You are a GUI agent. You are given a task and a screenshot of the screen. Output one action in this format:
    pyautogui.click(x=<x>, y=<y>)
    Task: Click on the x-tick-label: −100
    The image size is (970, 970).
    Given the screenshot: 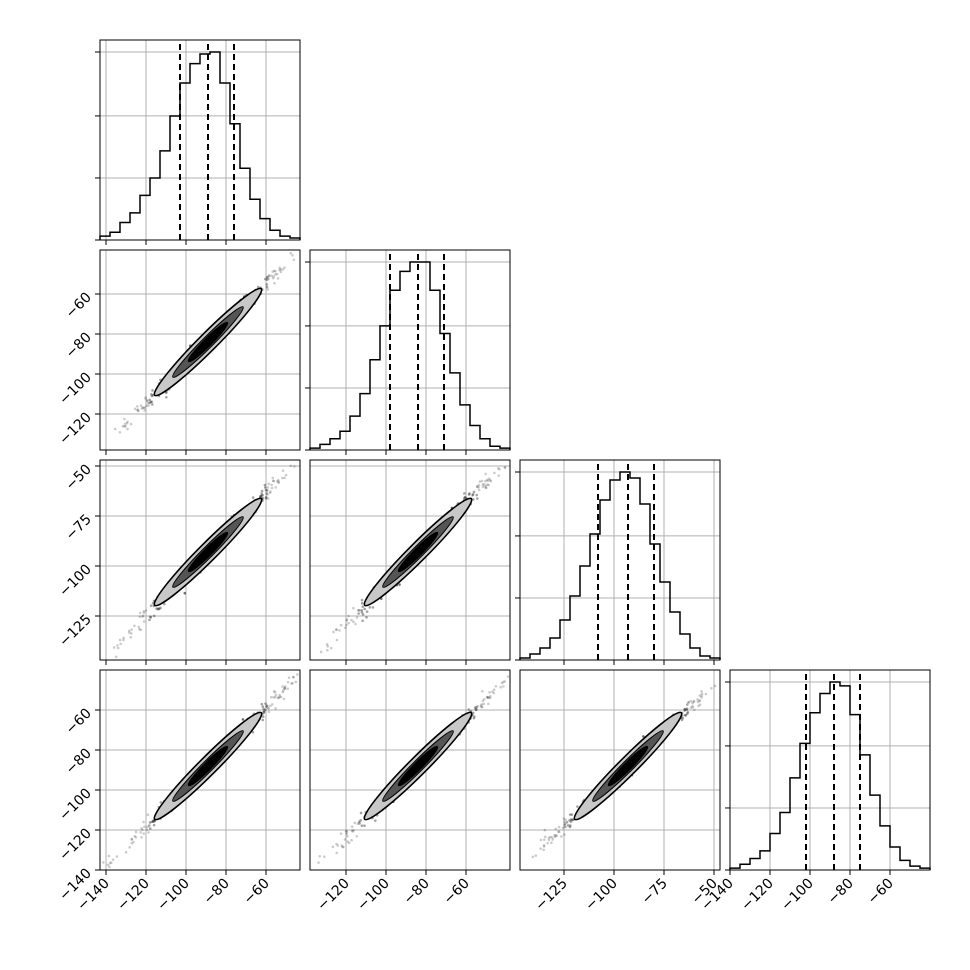 What is the action you would take?
    pyautogui.click(x=373, y=895)
    